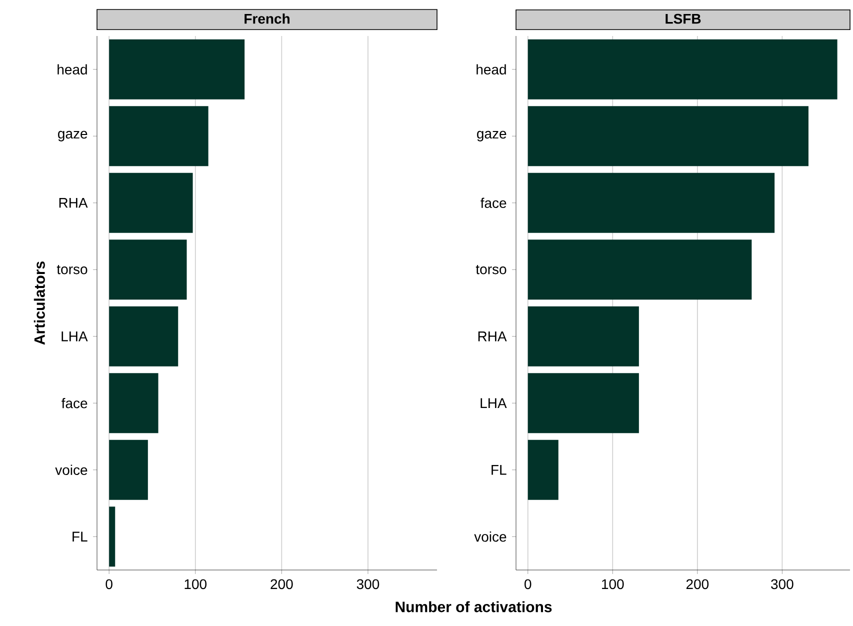 This screenshot has width=853, height=626. What do you see at coordinates (474, 606) in the screenshot?
I see `x-axis-title: Number of activations` at bounding box center [474, 606].